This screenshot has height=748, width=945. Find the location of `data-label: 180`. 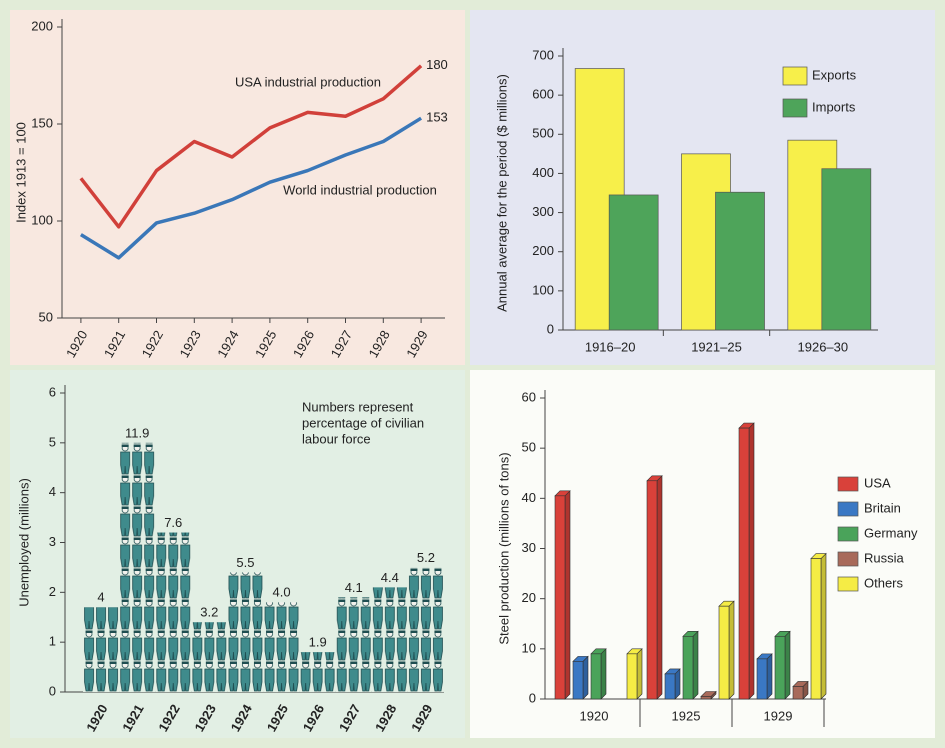

data-label: 180 is located at coordinates (437, 64).